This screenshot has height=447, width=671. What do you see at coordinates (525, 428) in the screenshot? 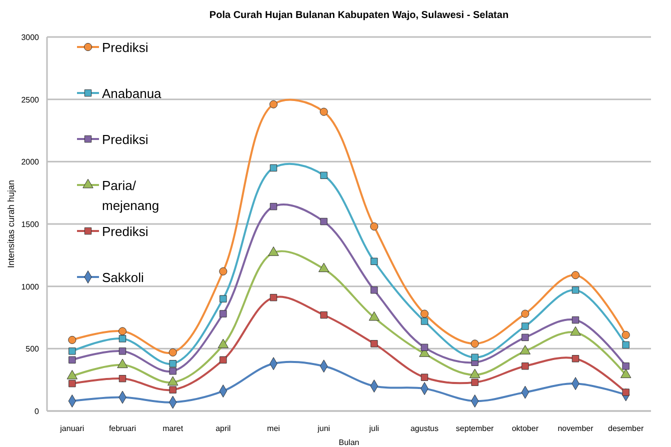
I see `x-tick-label: oktober` at bounding box center [525, 428].